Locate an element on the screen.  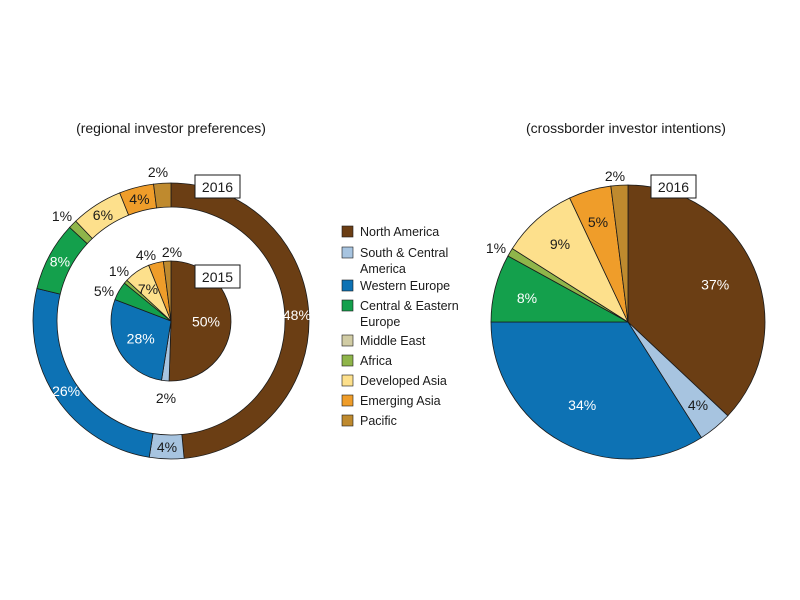
outer-2016-label-africa: 1% is located at coordinates (62, 216).